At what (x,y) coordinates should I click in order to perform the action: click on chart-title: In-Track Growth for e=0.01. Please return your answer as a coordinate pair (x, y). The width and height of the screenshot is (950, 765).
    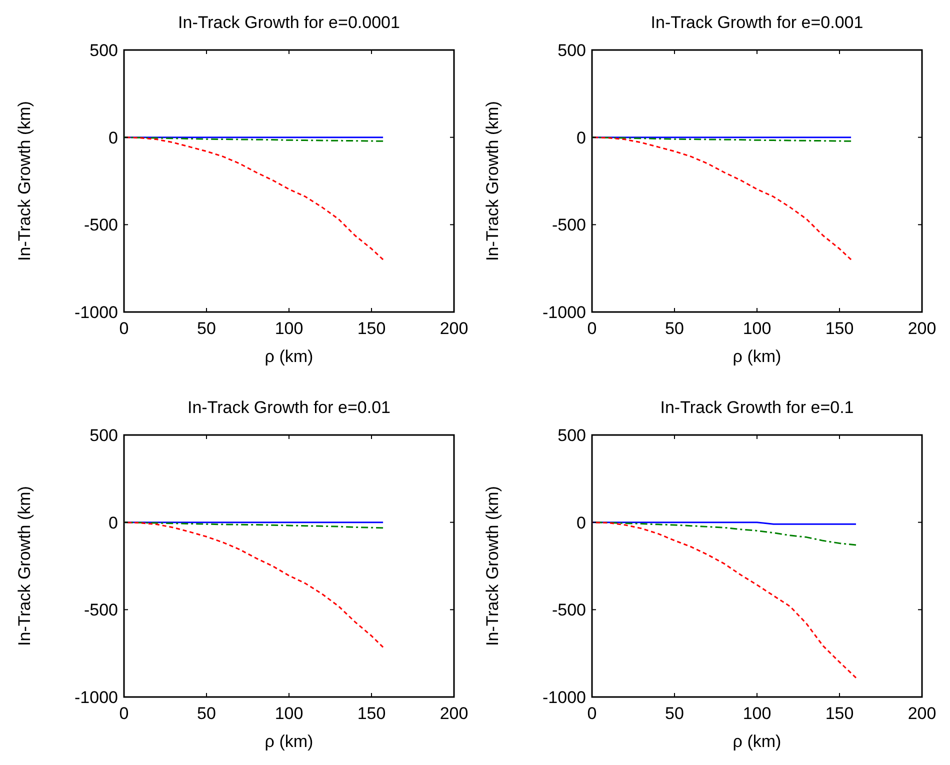
    Looking at the image, I should click on (289, 407).